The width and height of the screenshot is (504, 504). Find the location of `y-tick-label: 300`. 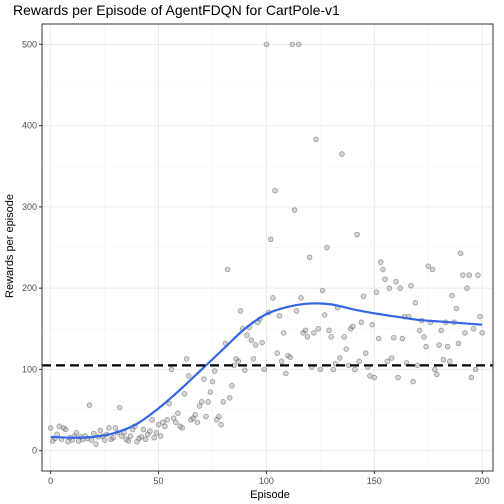

y-tick-label: 300 is located at coordinates (29, 207).